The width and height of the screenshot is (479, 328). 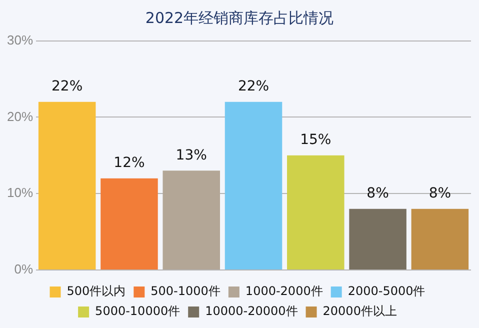 What do you see at coordinates (284, 291) in the screenshot?
I see `legend-label: 1000-2000件` at bounding box center [284, 291].